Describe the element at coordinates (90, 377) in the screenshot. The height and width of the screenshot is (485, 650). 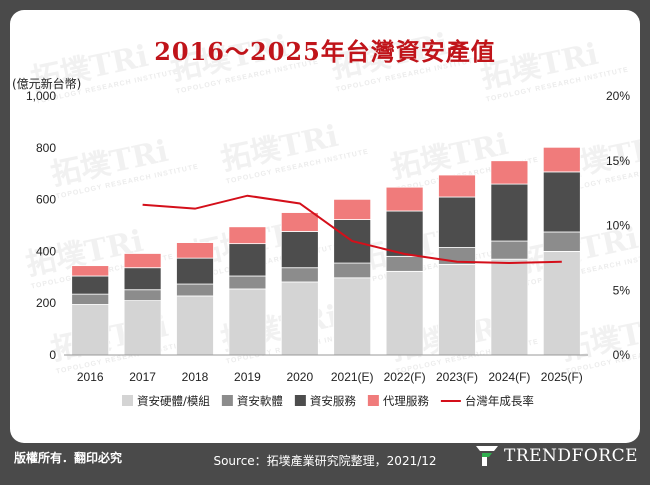
I see `x-tick-label: 2016` at that location.